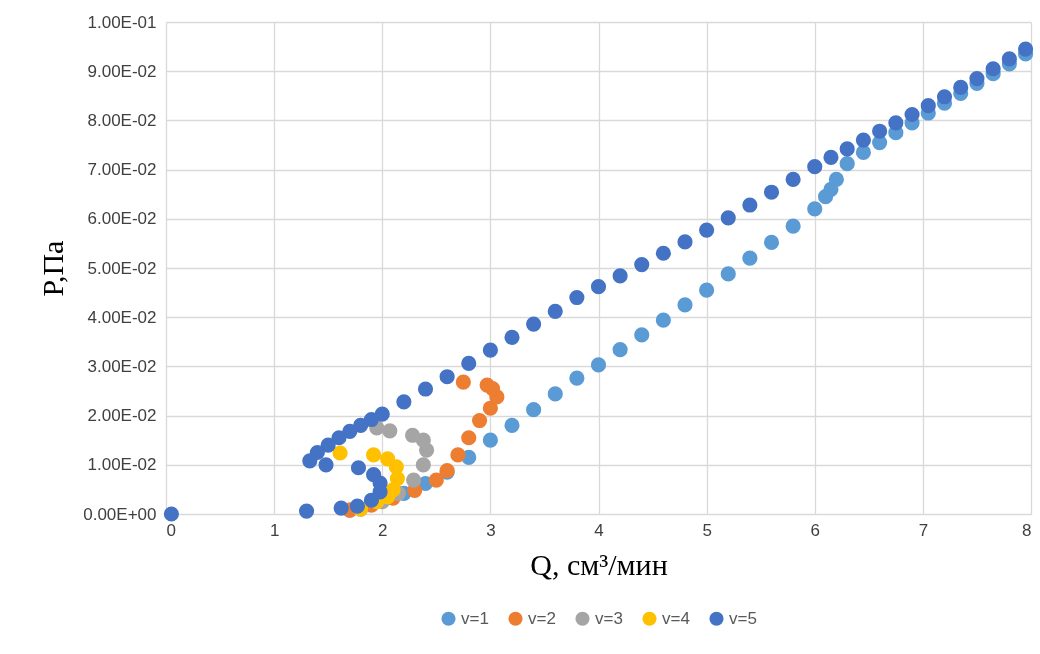  I want to click on x-tick-label: 5, so click(707, 530).